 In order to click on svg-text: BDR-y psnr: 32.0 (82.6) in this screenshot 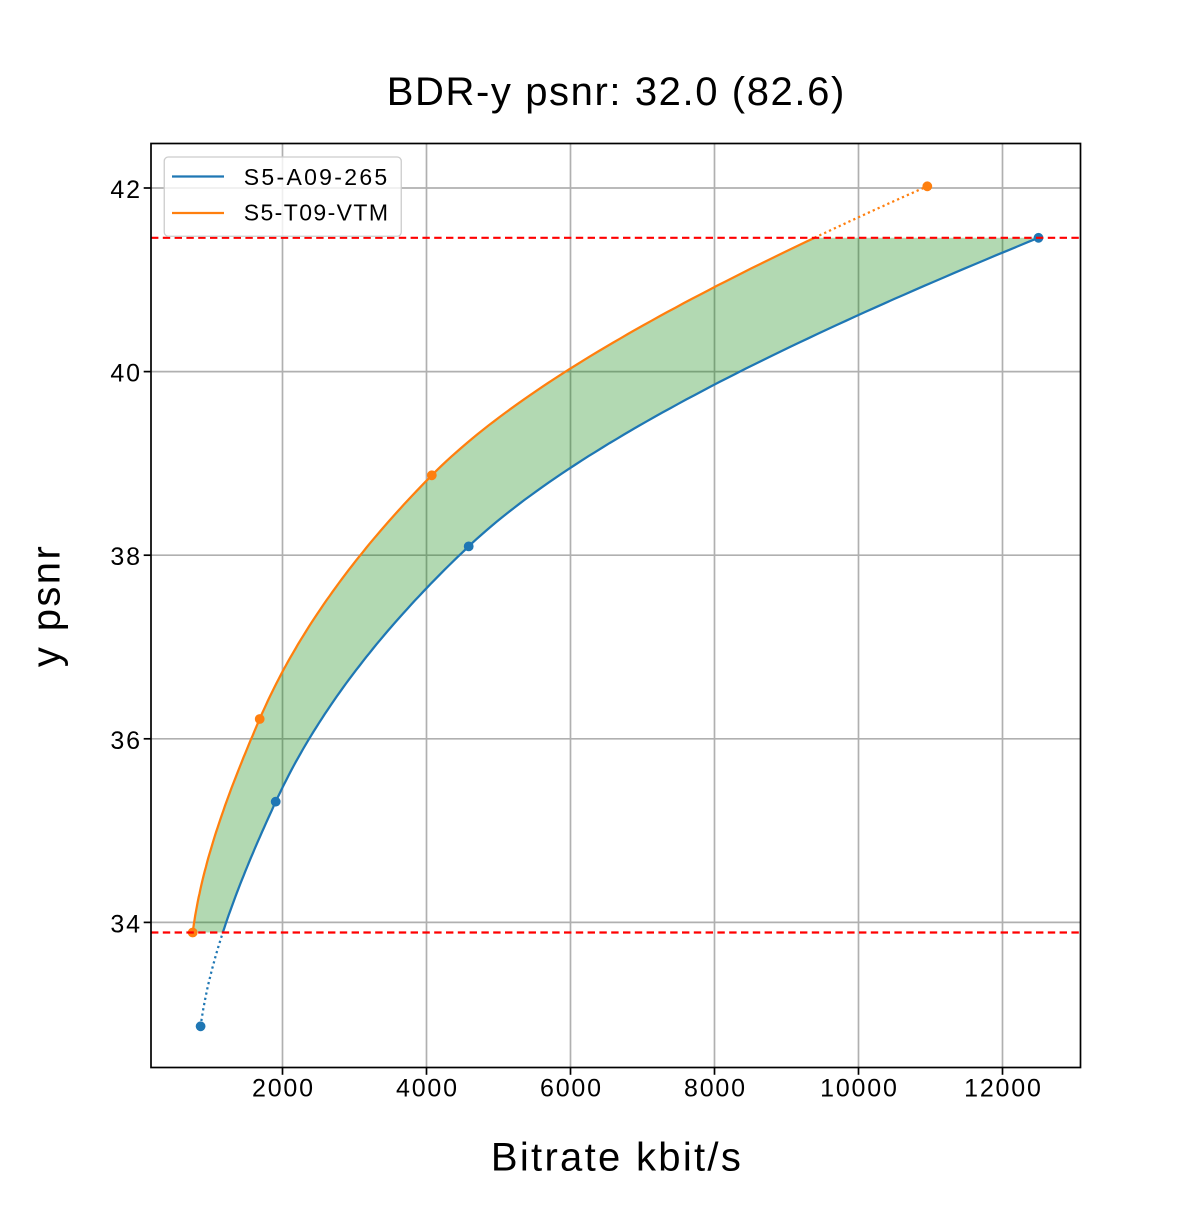, I will do `click(616, 92)`.